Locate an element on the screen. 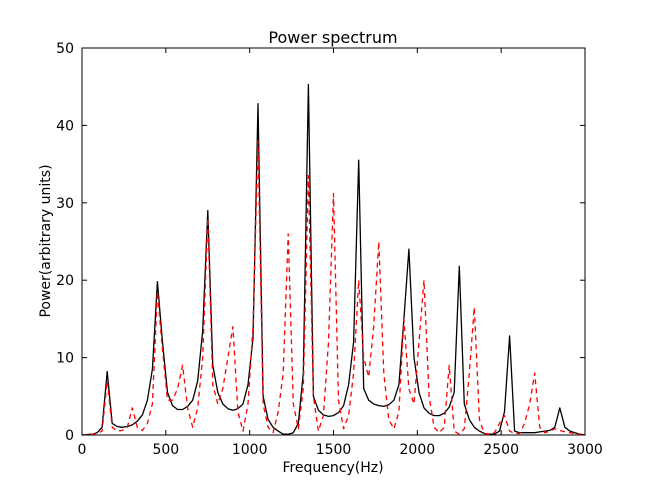  y-tick-label: 40 is located at coordinates (65, 126).